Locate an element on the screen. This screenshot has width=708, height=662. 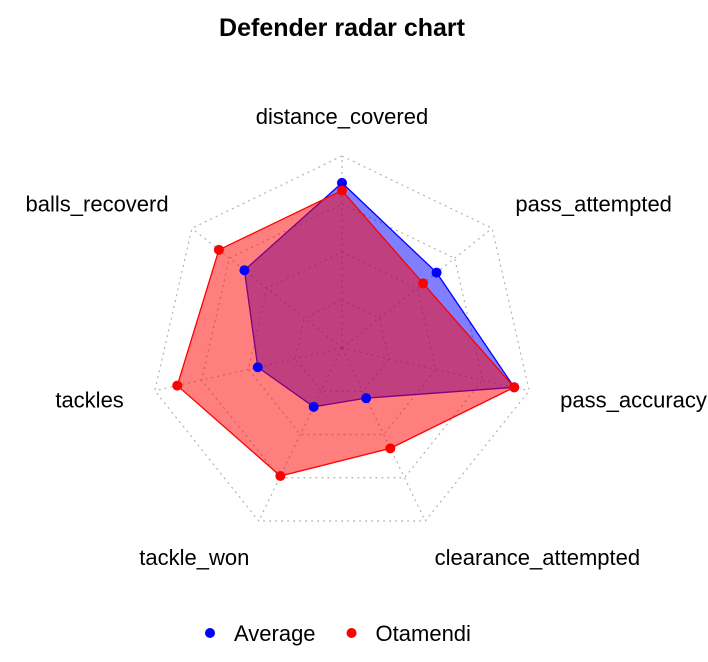
legend-label: Average is located at coordinates (275, 633).